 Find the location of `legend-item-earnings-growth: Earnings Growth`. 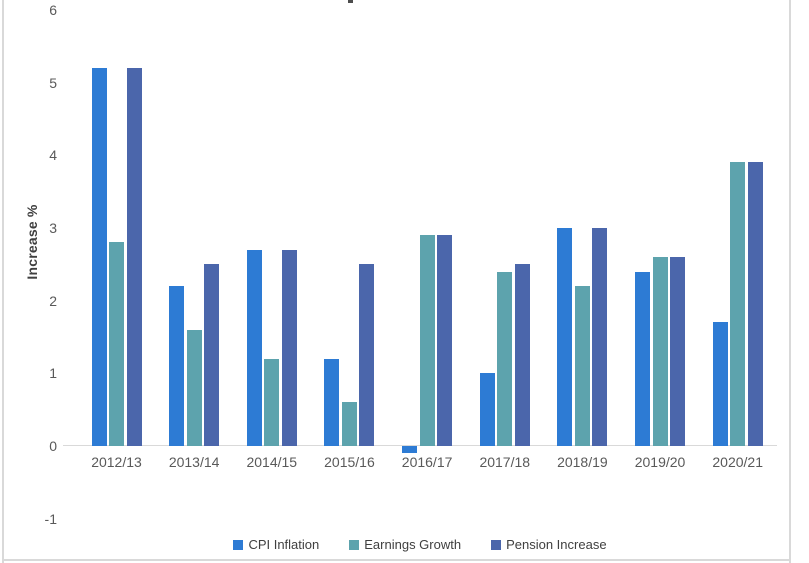

legend-item-earnings-growth: Earnings Growth is located at coordinates (405, 544).